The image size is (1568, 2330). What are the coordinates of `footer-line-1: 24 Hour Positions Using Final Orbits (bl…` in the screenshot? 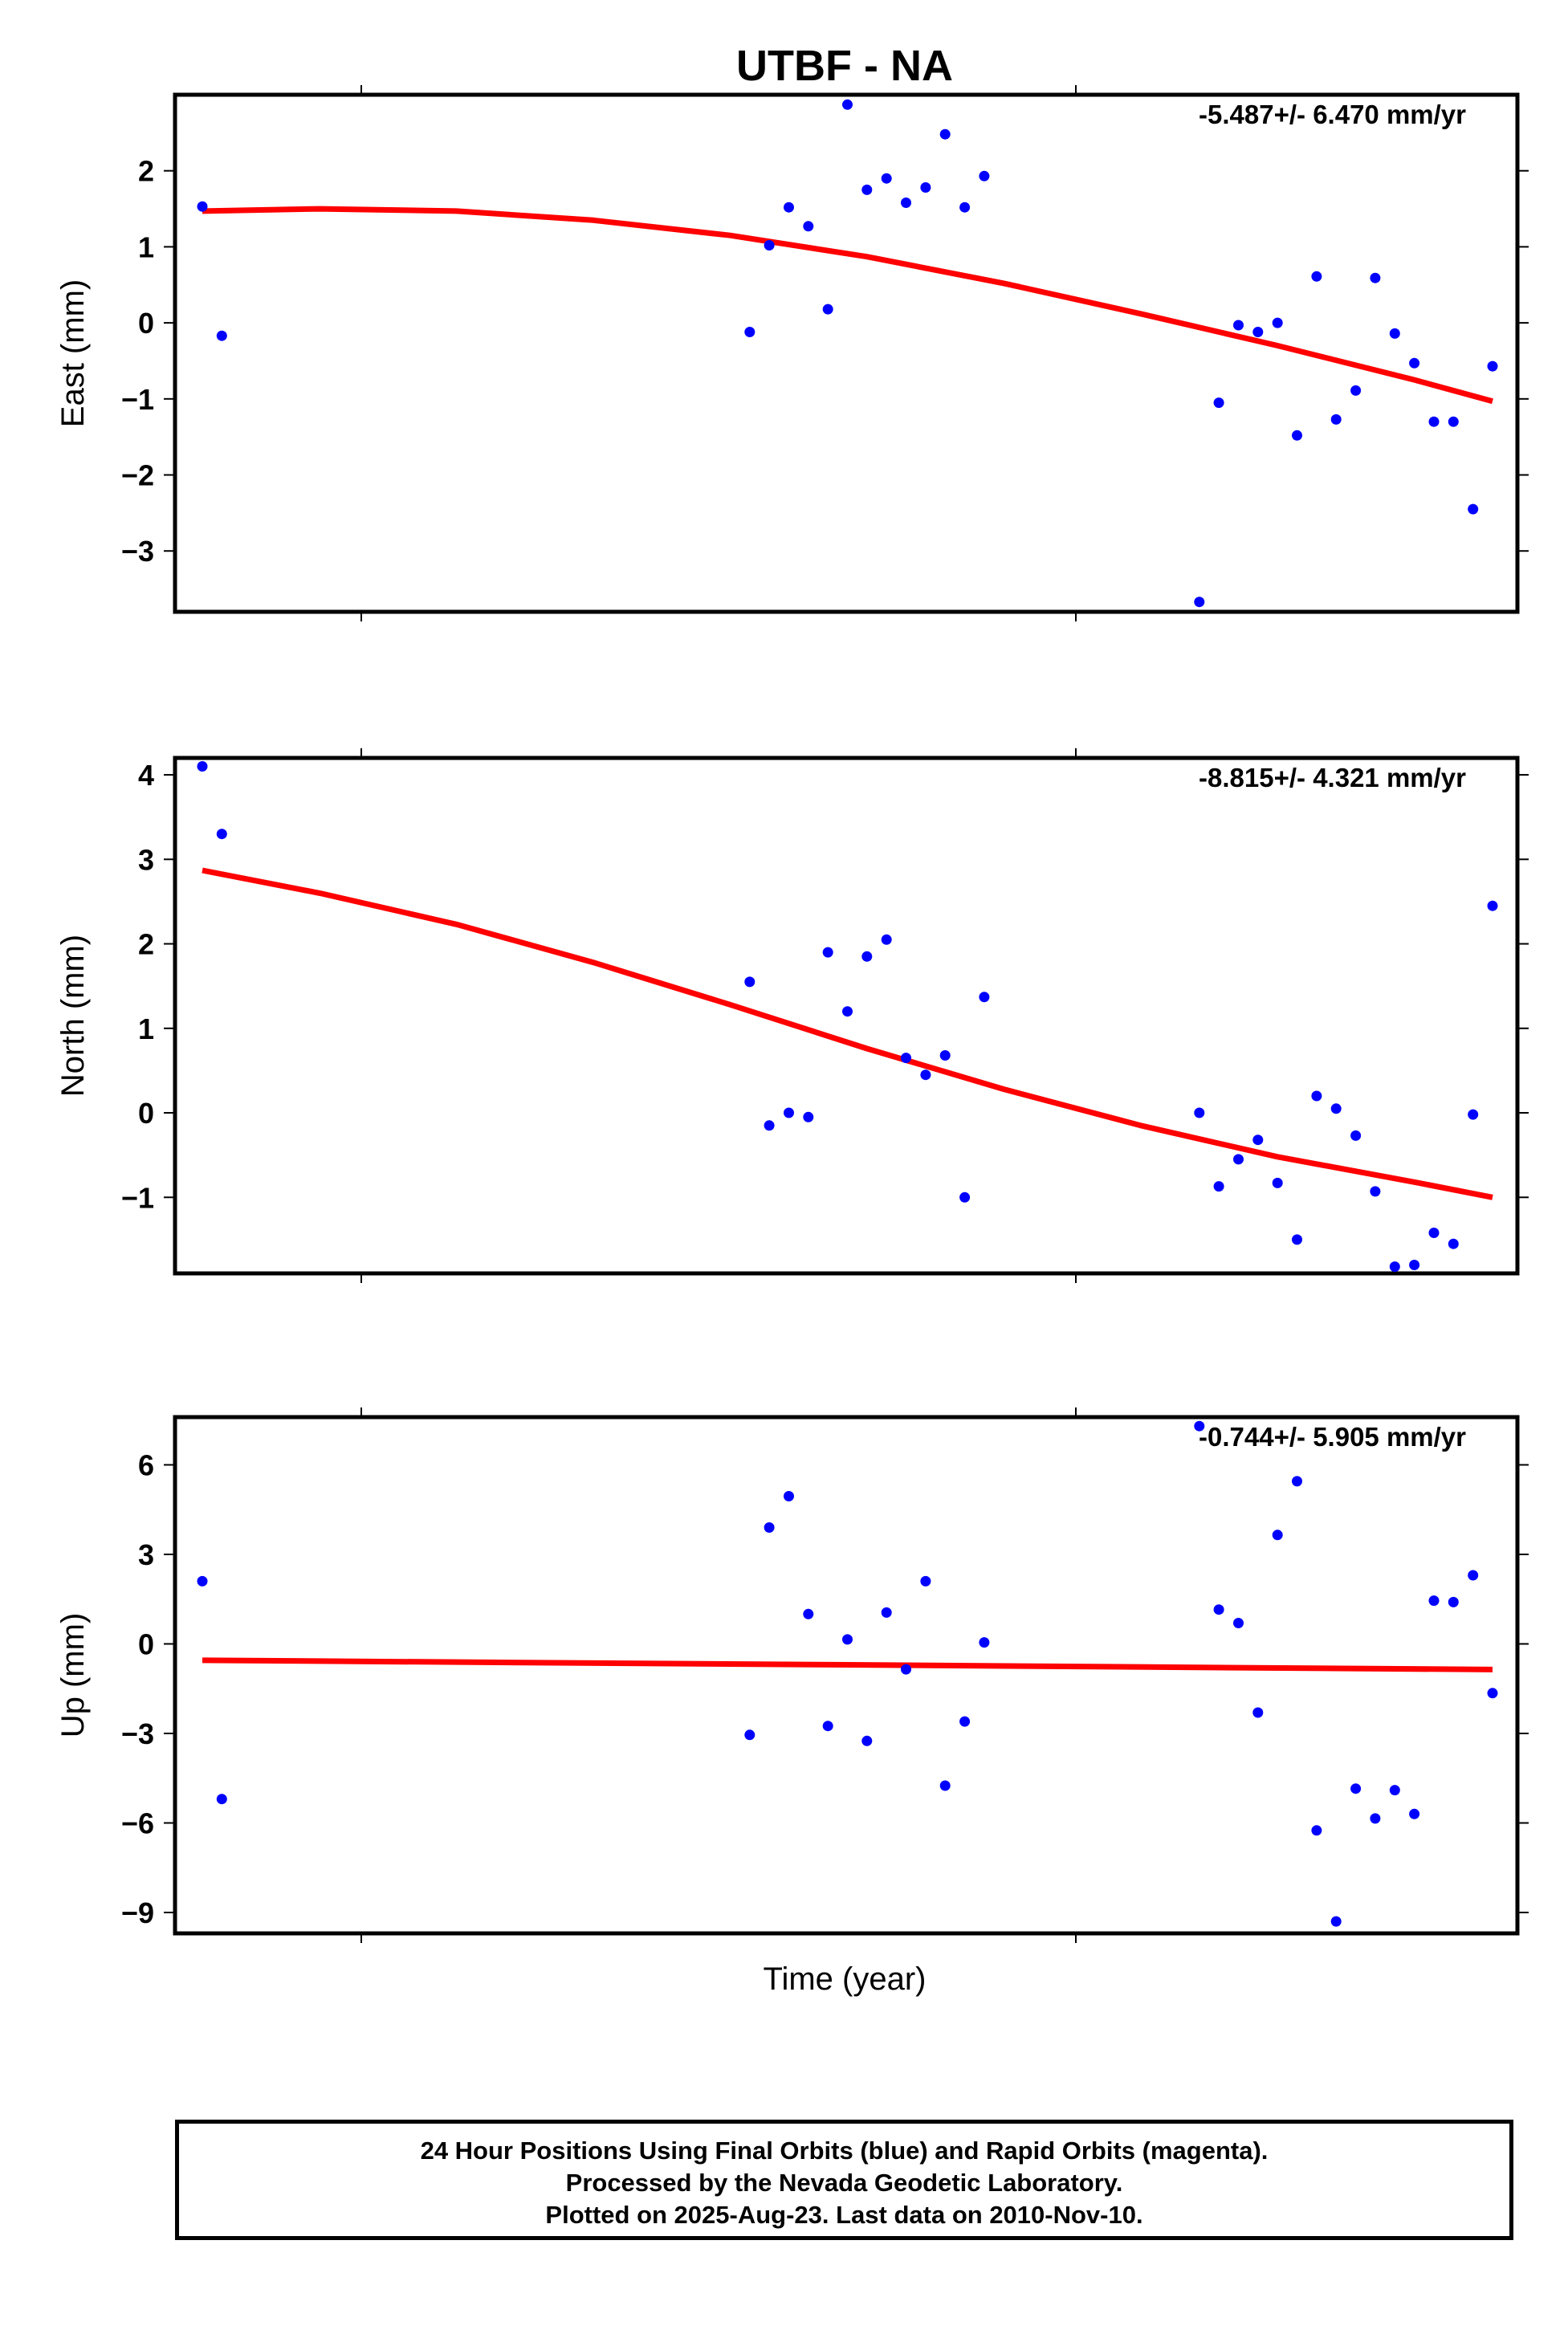 It's located at (844, 2151).